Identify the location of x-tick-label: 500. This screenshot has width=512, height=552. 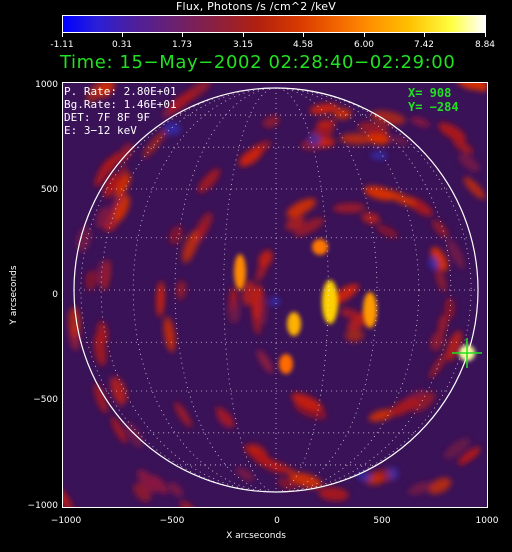
(382, 521).